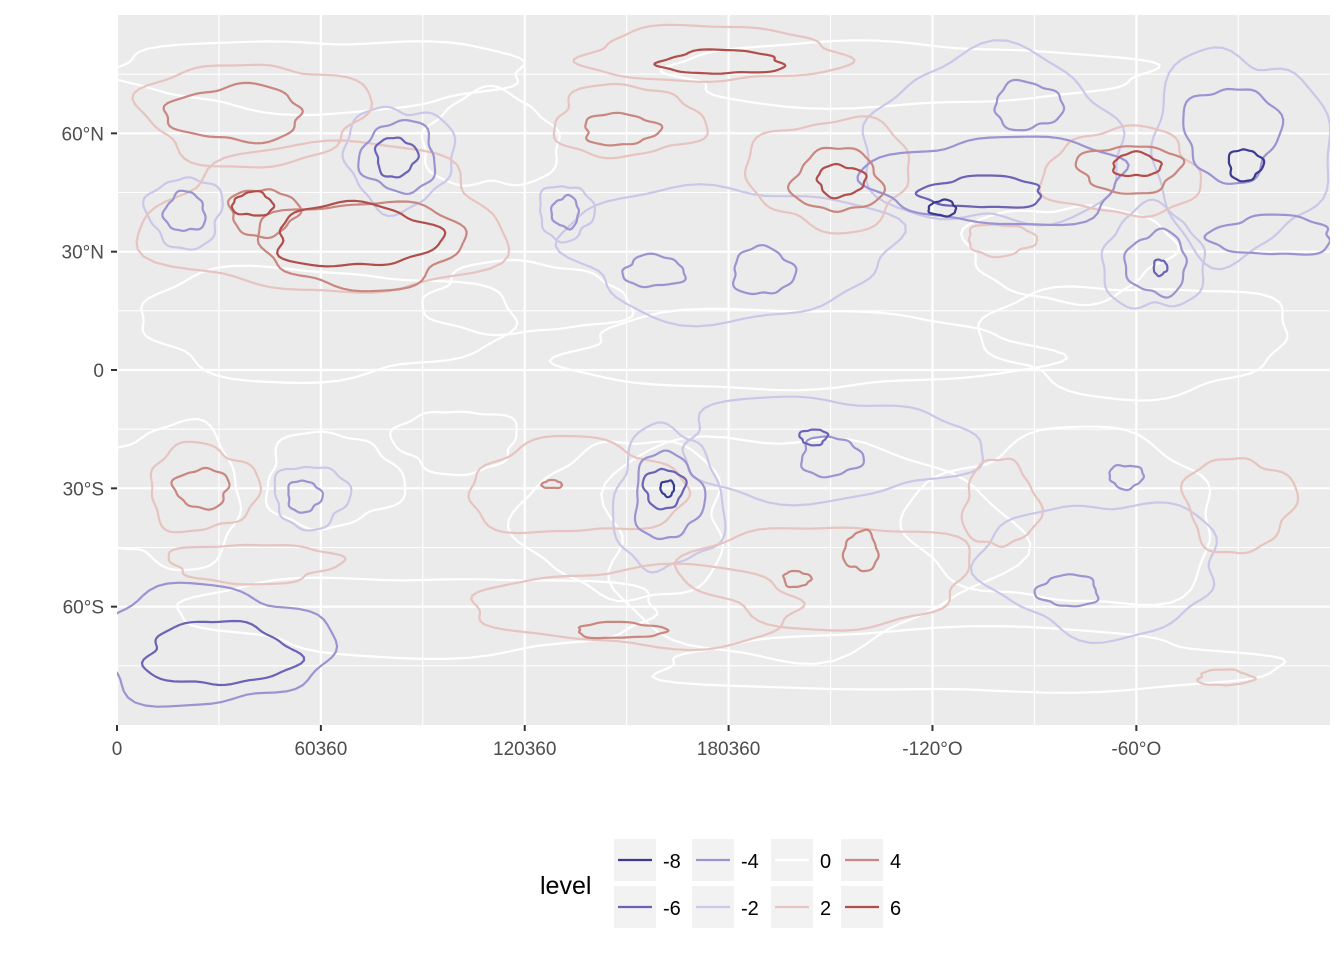 Image resolution: width=1344 pixels, height=960 pixels. Describe the element at coordinates (83, 253) in the screenshot. I see `y-tick-label: 30°N` at that location.